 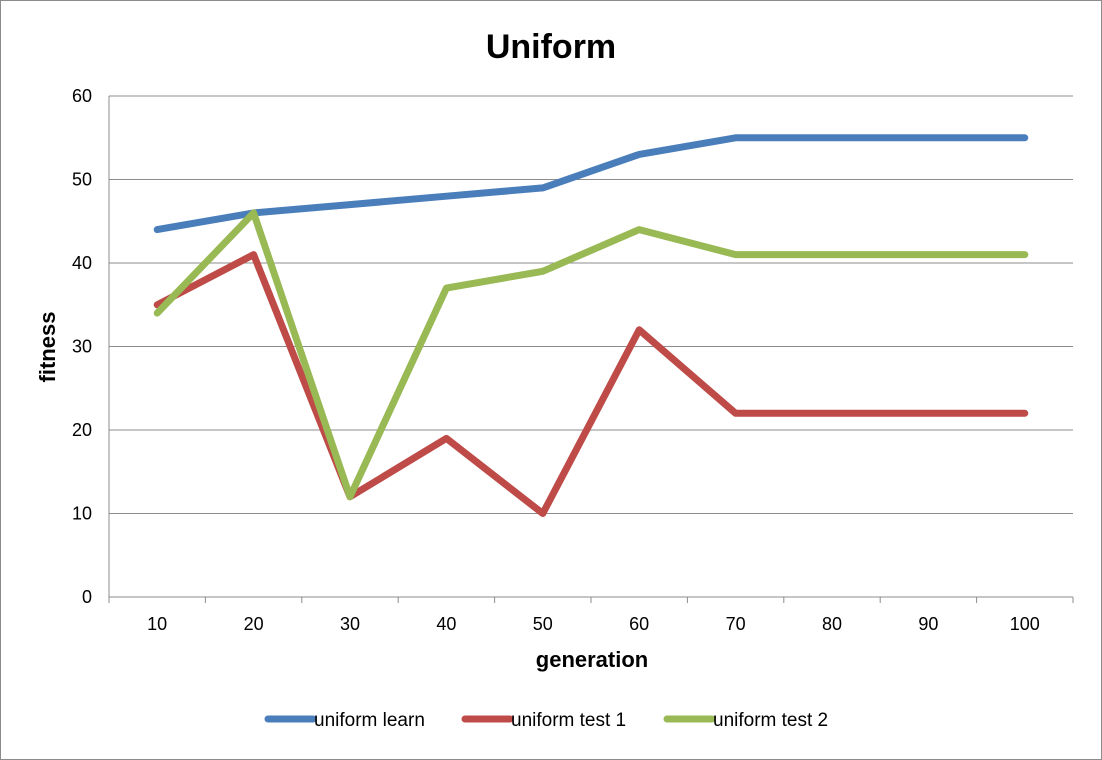 I want to click on y-tick-label: 30, so click(x=82, y=347).